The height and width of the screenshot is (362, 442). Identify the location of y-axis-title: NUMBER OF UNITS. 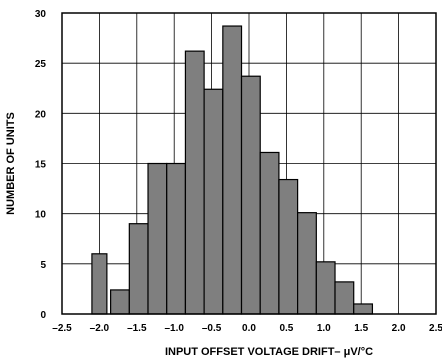
(11, 163).